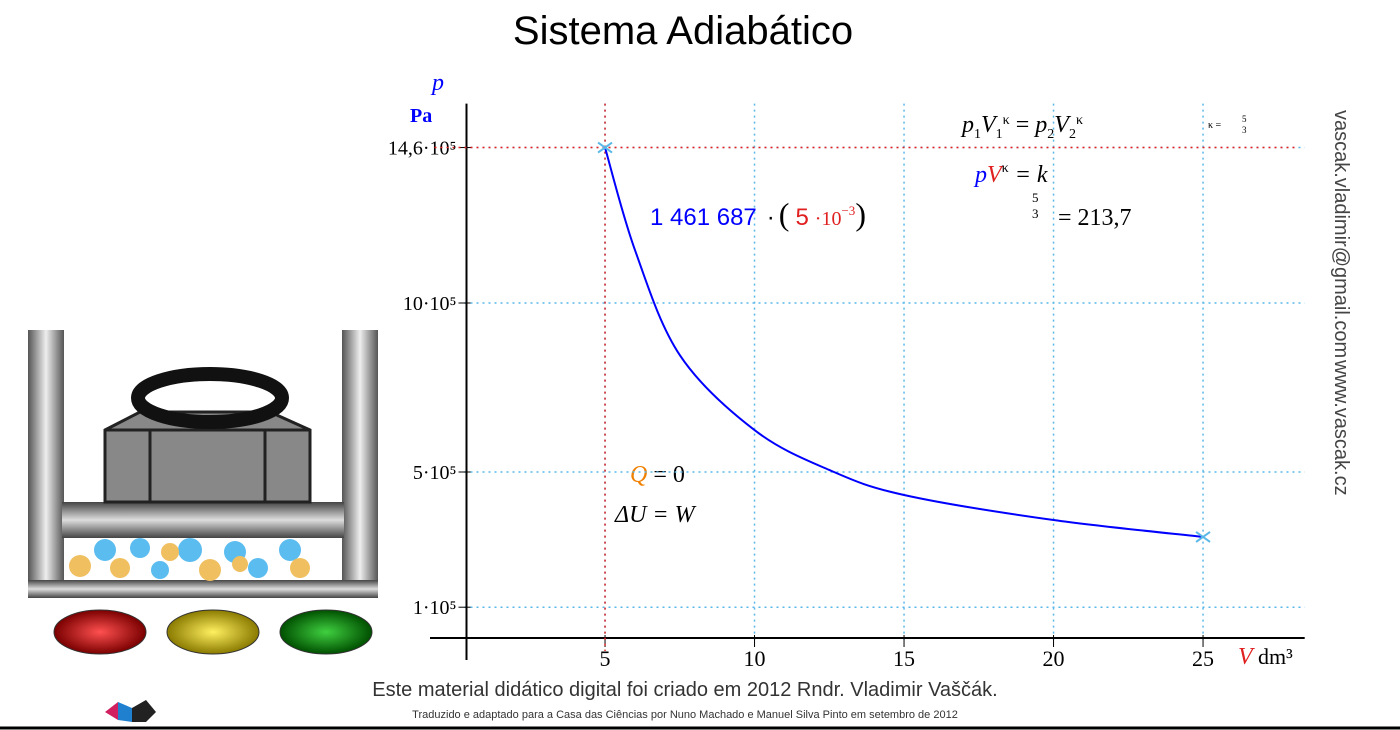  I want to click on kappa-num: 5, so click(1244, 119).